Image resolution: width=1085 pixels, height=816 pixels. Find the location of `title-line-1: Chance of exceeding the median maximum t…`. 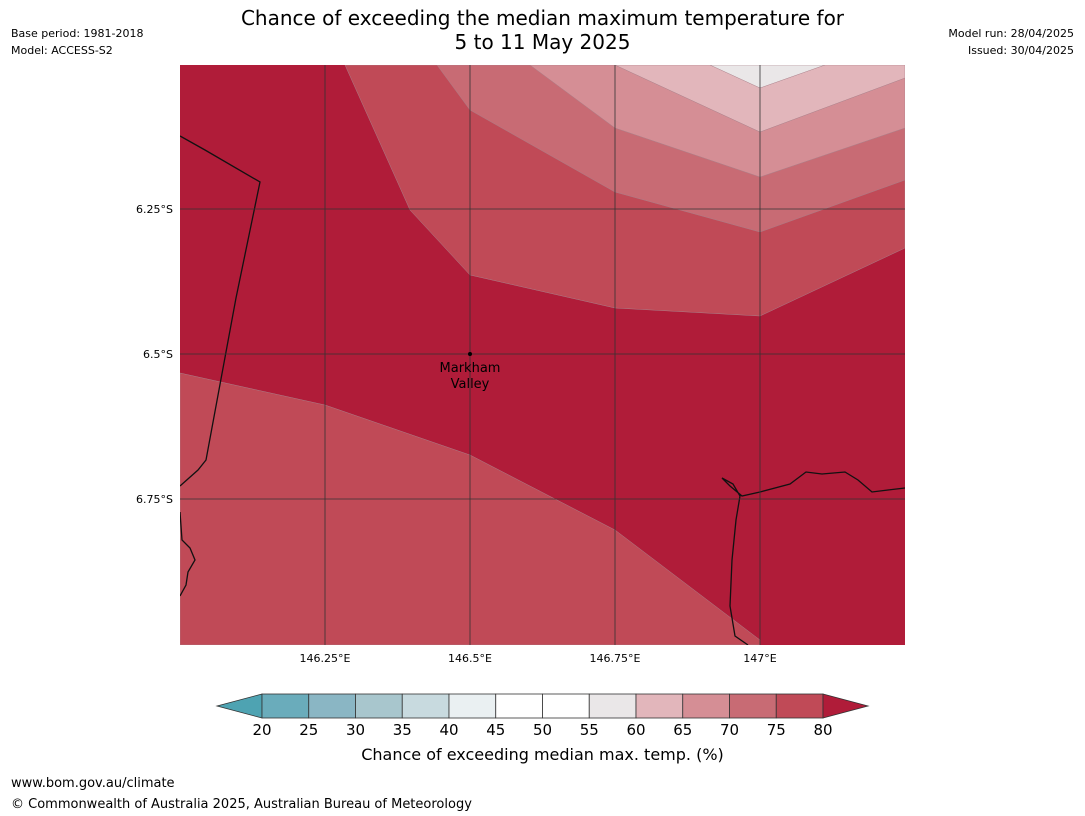

title-line-1: Chance of exceeding the median maximum t… is located at coordinates (542, 18).